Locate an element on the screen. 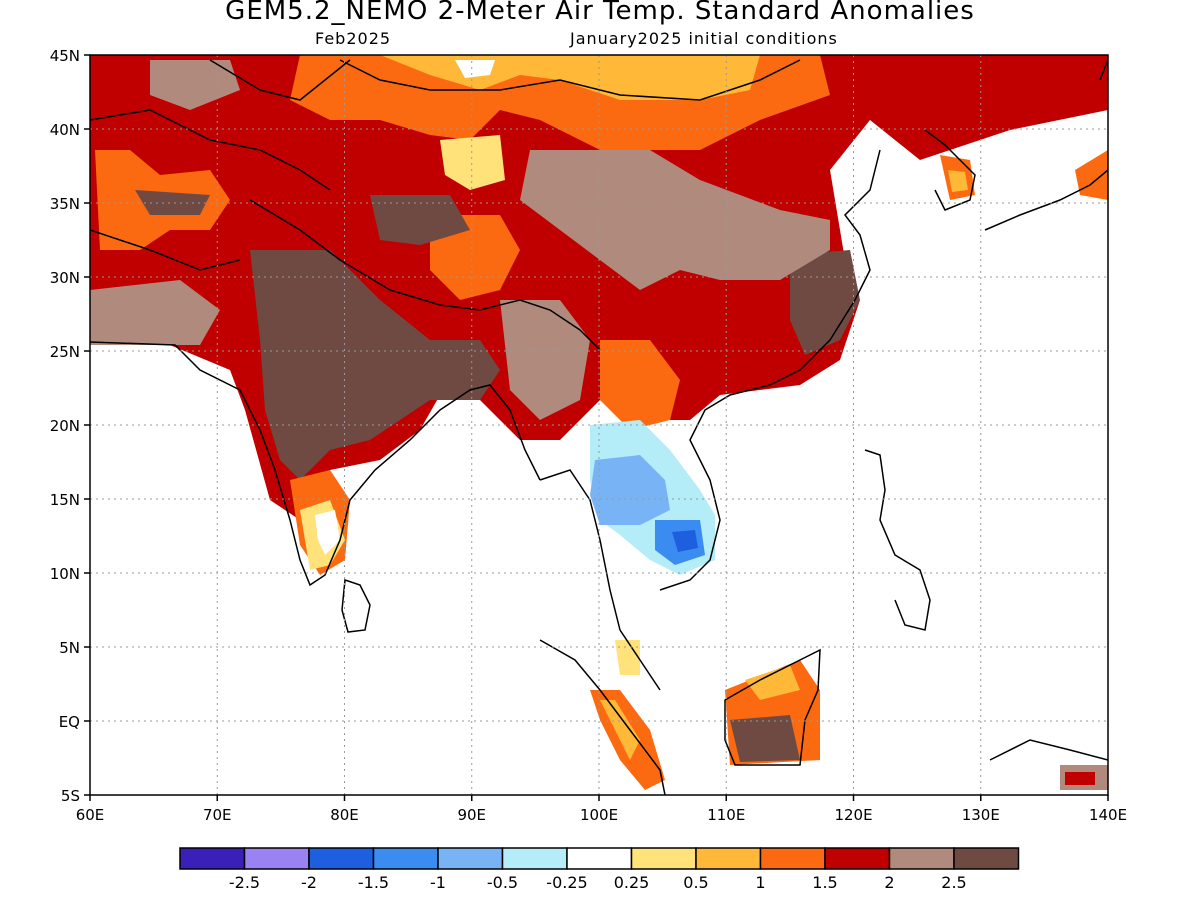 This screenshot has width=1200, height=900. latitude-labels: 45N 40N 35N 30N 25N 20N 15N 10N 5N EQ 5S is located at coordinates (65, 426).